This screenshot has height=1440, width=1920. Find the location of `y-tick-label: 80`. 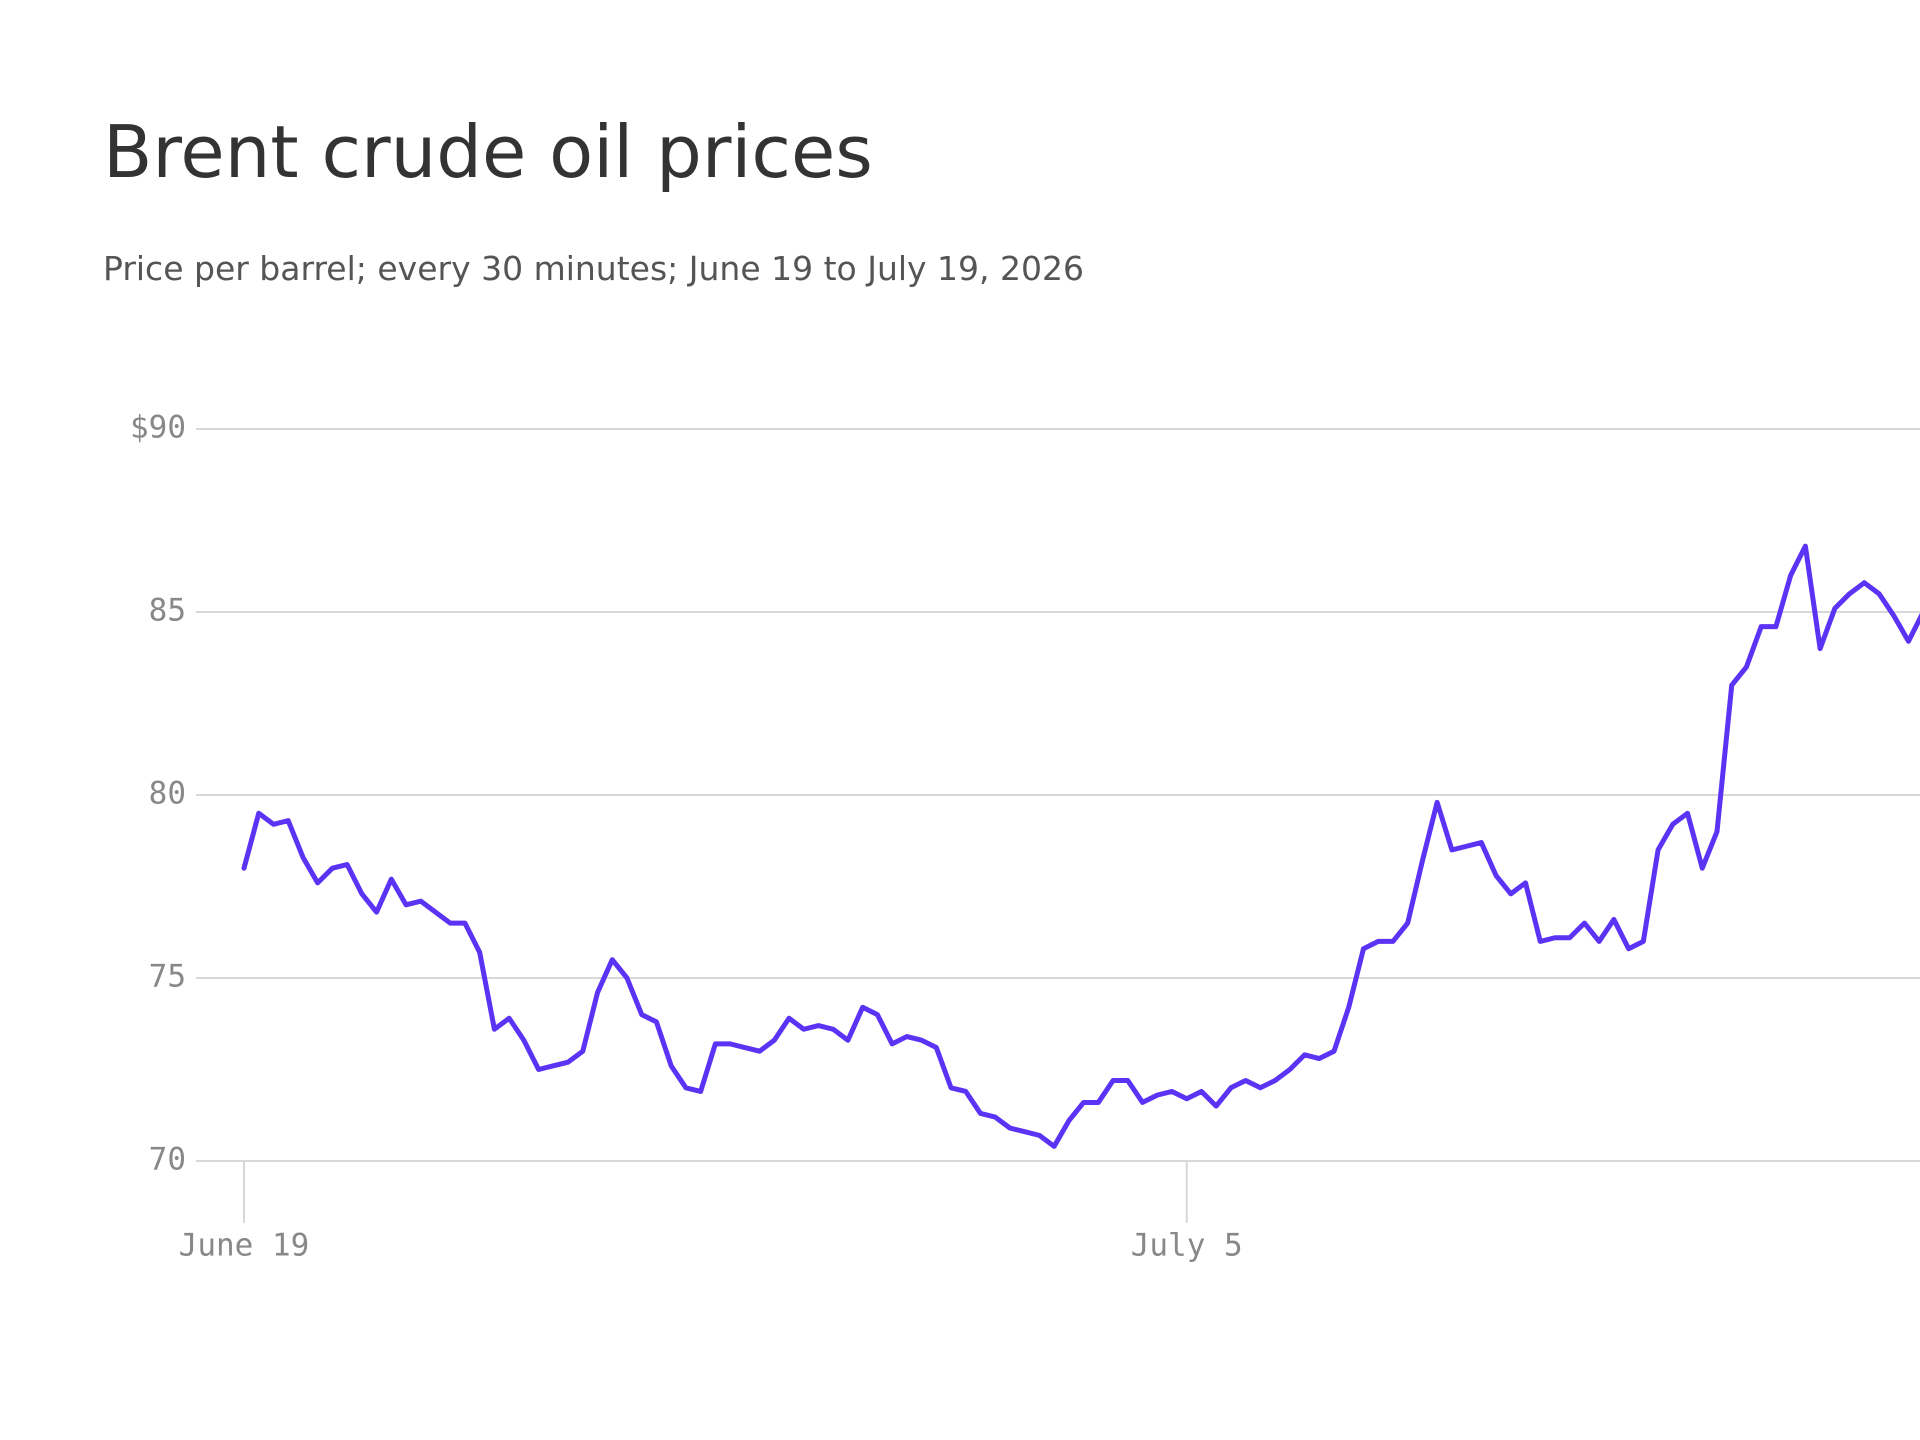

y-tick-label: 80 is located at coordinates (167, 794).